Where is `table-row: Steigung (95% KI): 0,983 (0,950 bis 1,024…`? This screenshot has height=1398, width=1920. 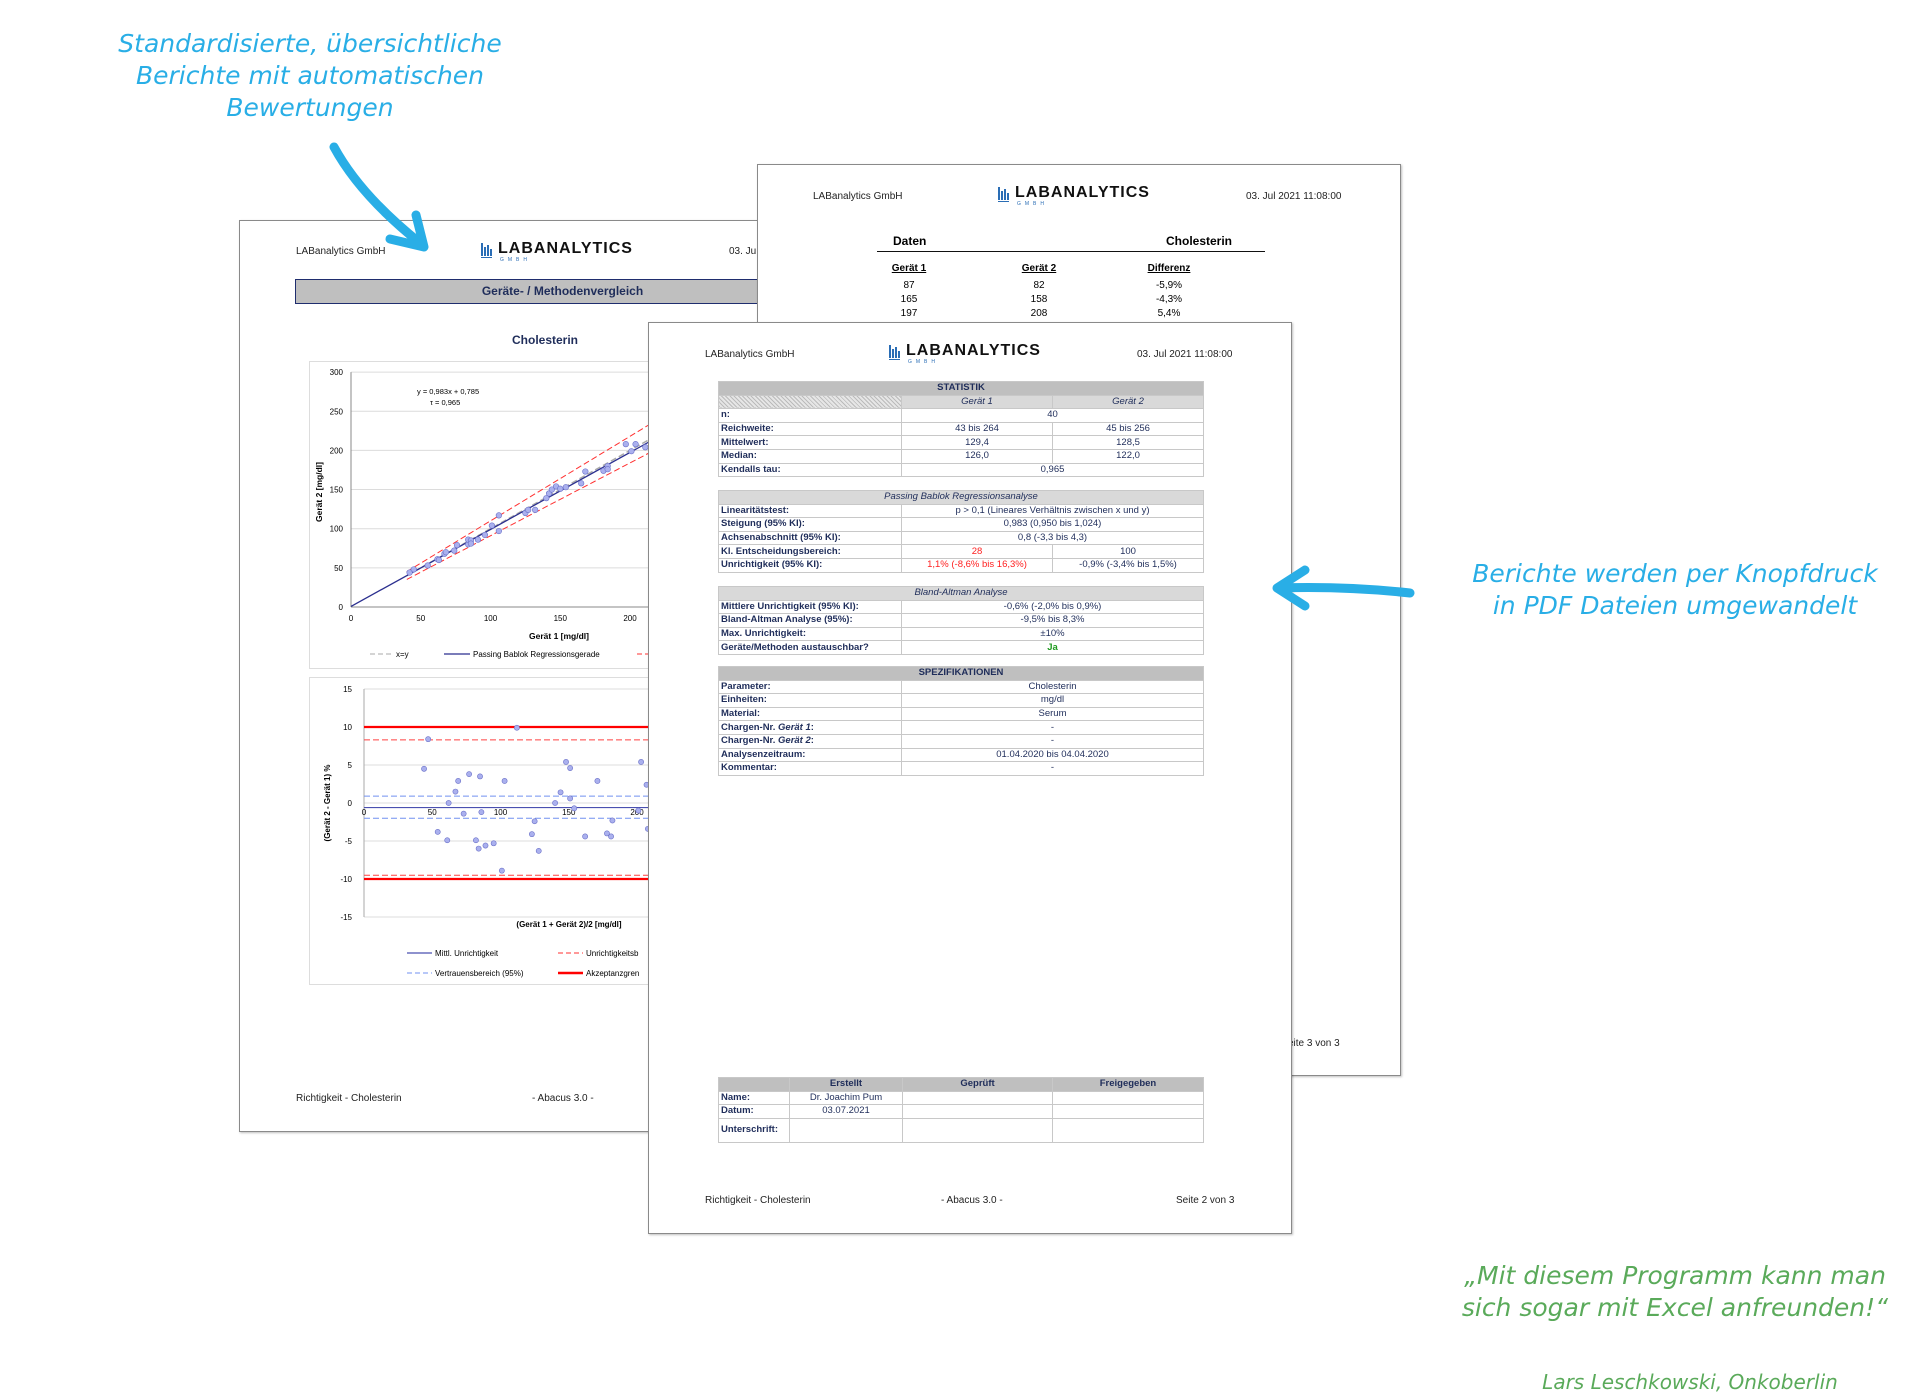
table-row: Steigung (95% KI): 0,983 (0,950 bis 1,024… is located at coordinates (961, 524).